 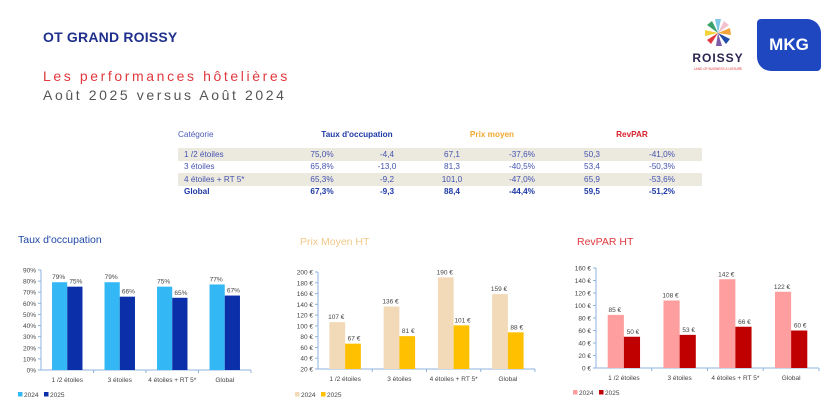 I want to click on row-value: 67,3%, so click(x=322, y=192).